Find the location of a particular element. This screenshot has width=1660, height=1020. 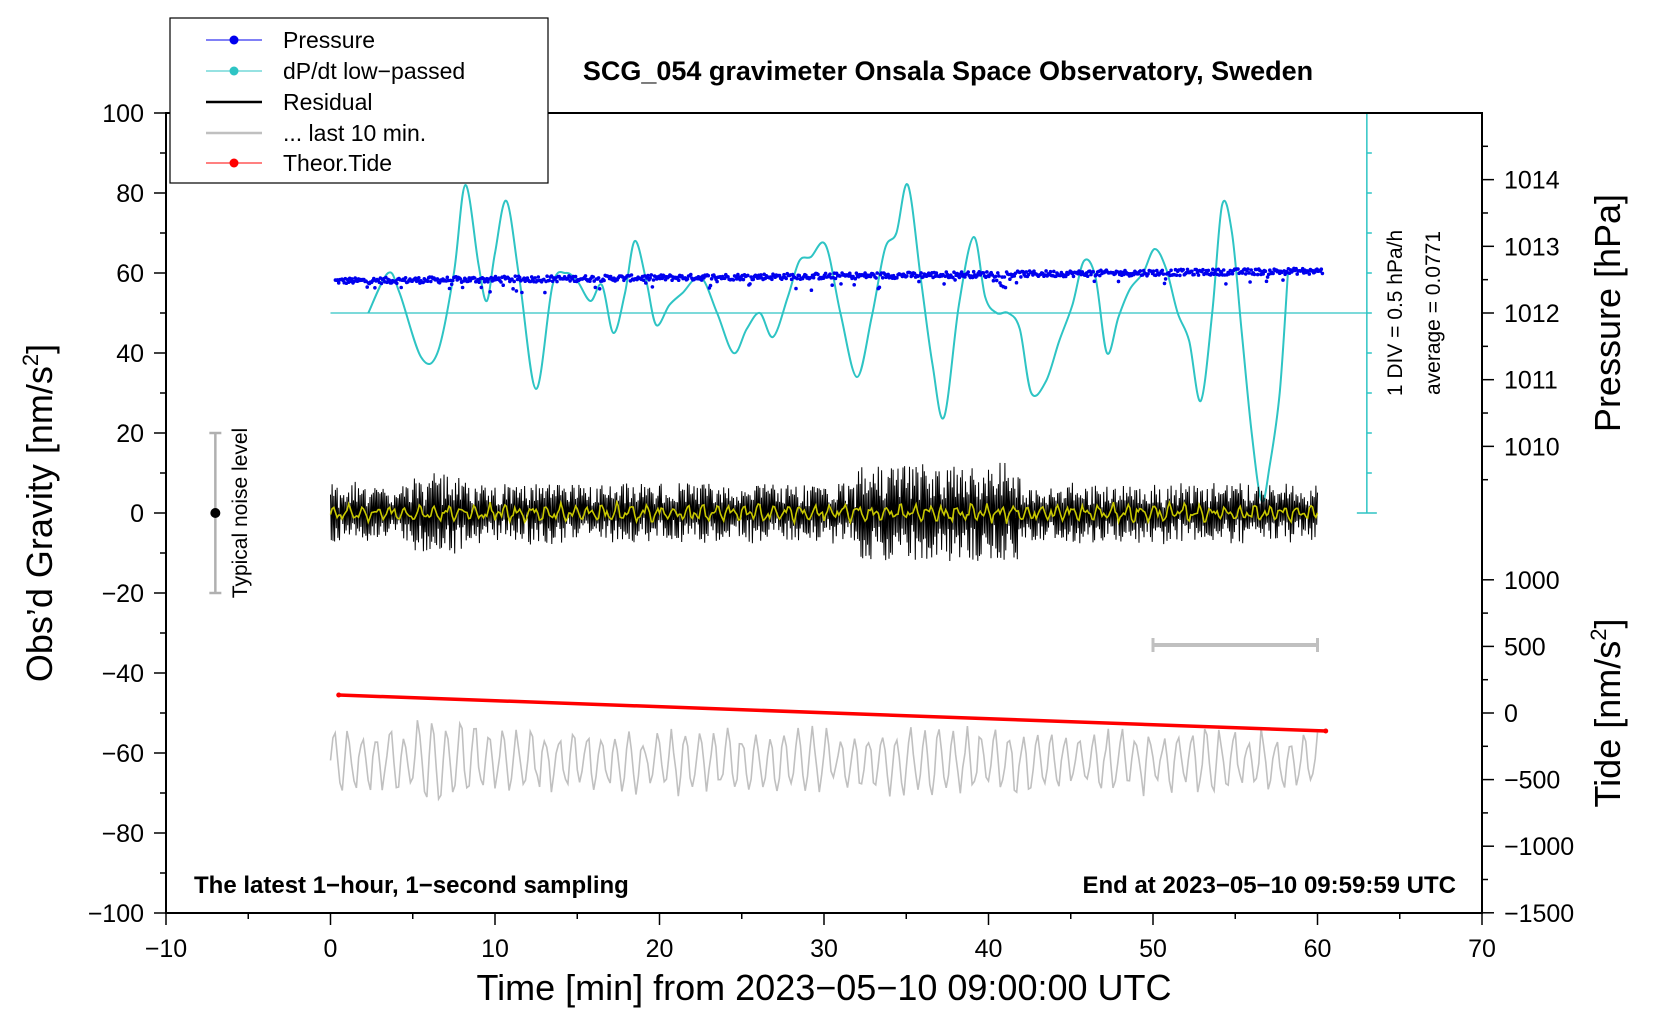

y-axis-label-tide-close: ] is located at coordinates (1607, 624).